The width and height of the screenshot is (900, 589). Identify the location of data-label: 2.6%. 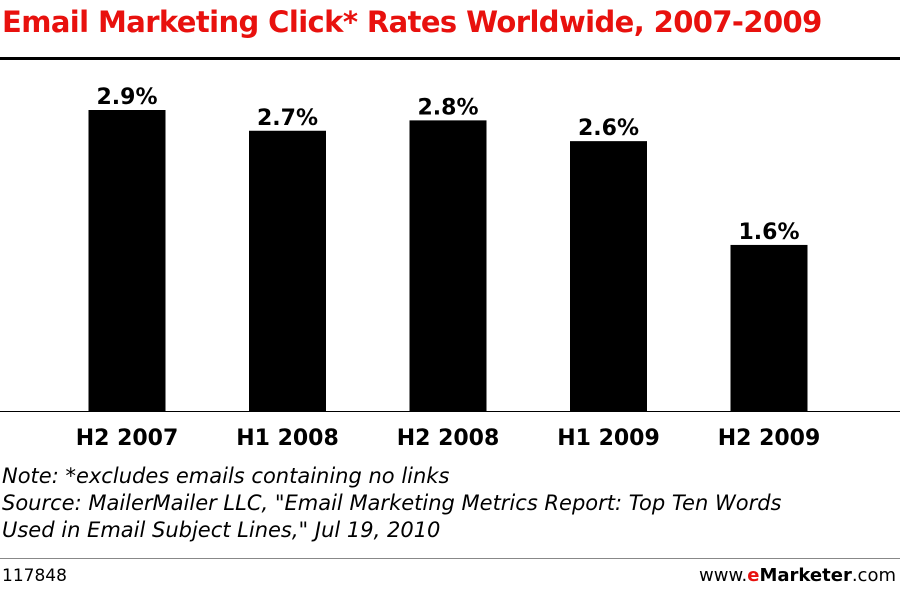
(608, 128).